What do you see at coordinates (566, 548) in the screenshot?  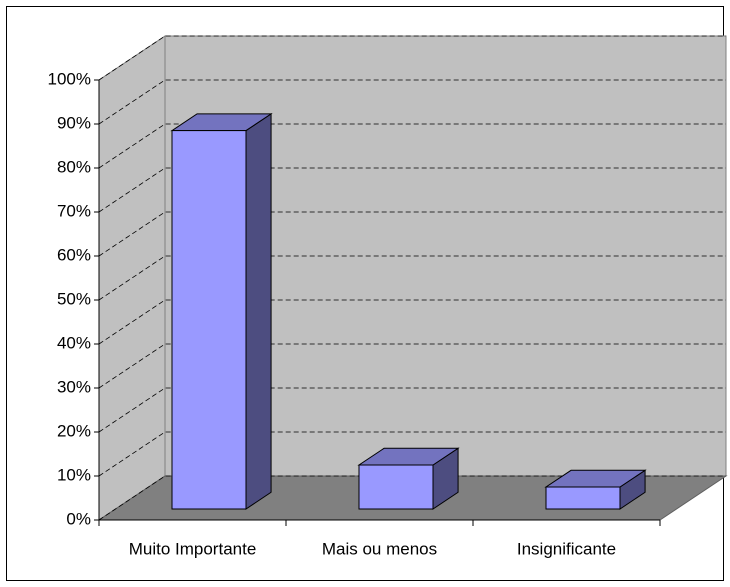 I see `x-tick-label: Insignificante` at bounding box center [566, 548].